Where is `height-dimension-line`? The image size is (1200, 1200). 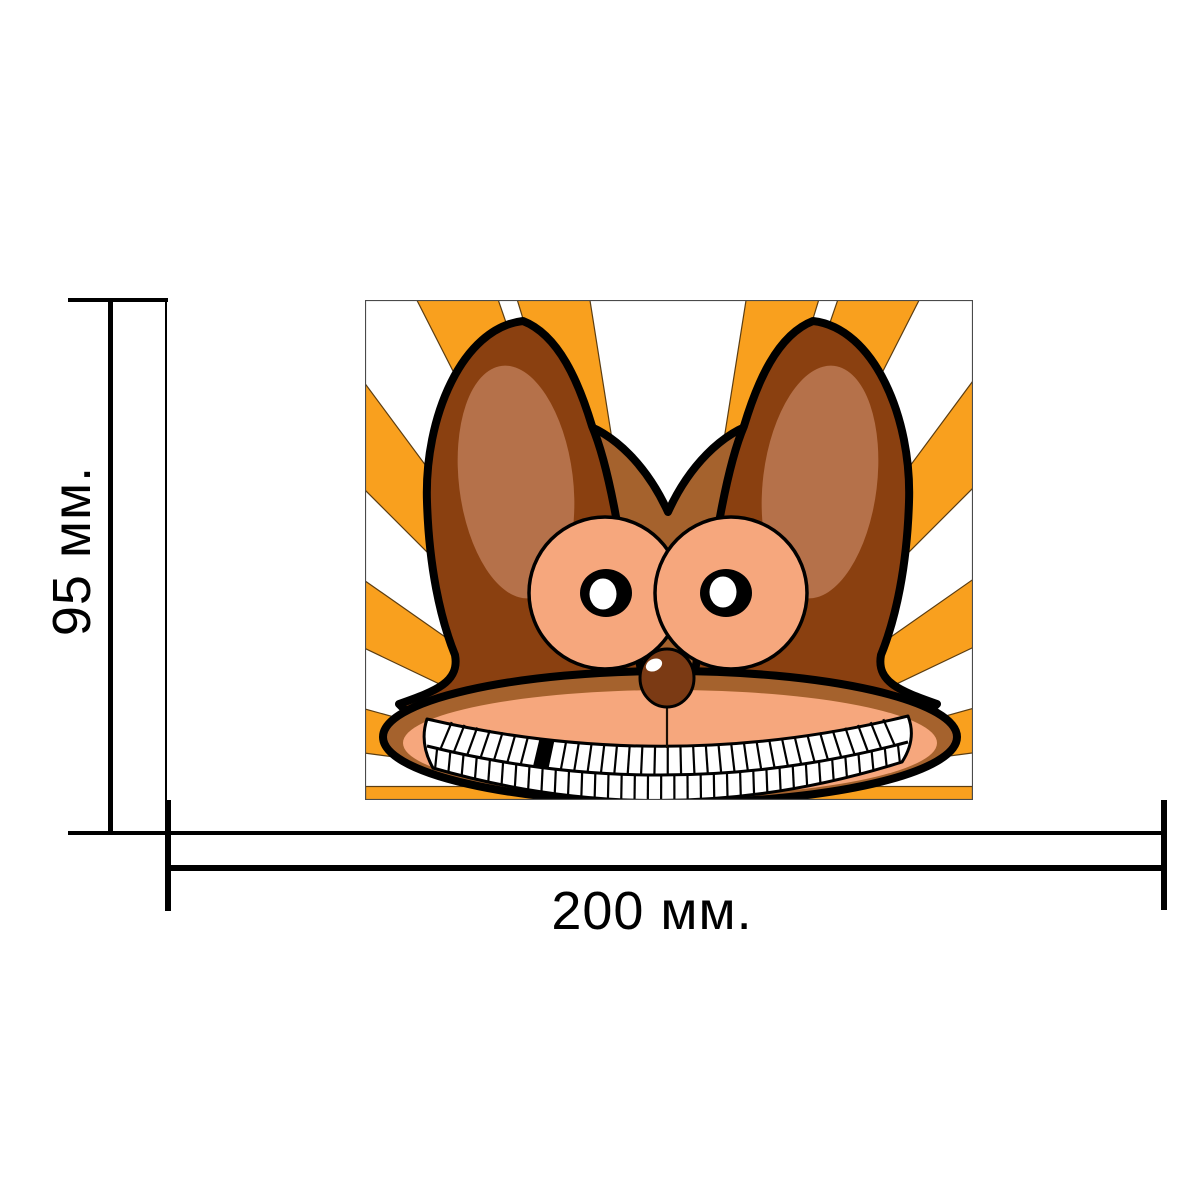
height-dimension-line is located at coordinates (110, 566).